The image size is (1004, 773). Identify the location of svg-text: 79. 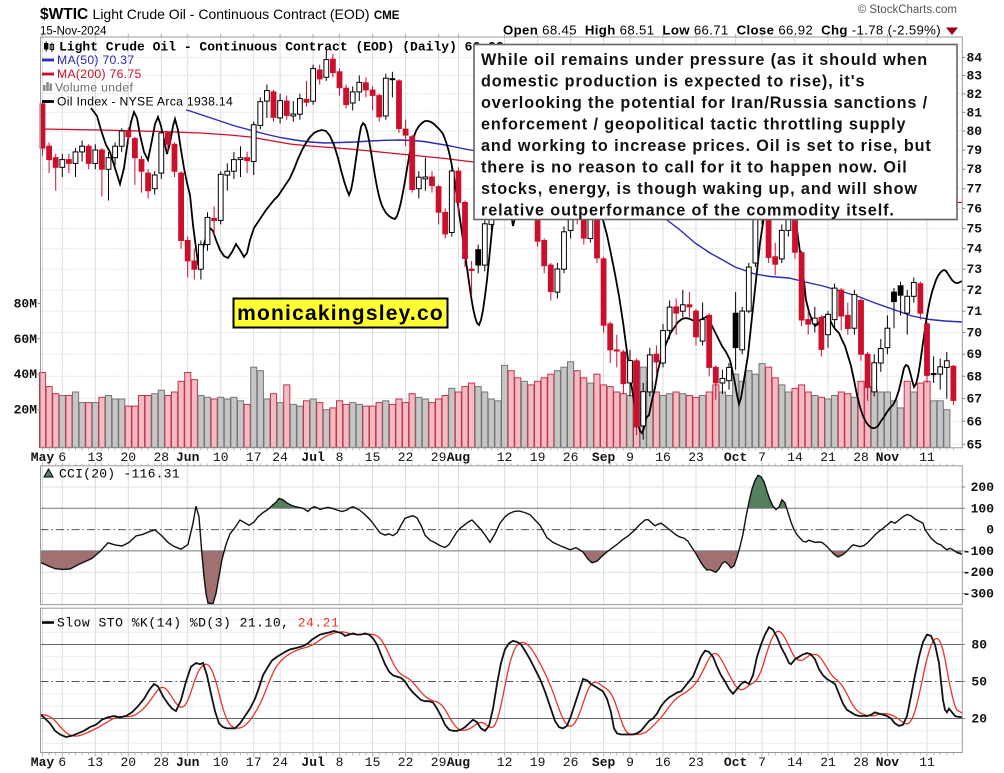
(975, 150).